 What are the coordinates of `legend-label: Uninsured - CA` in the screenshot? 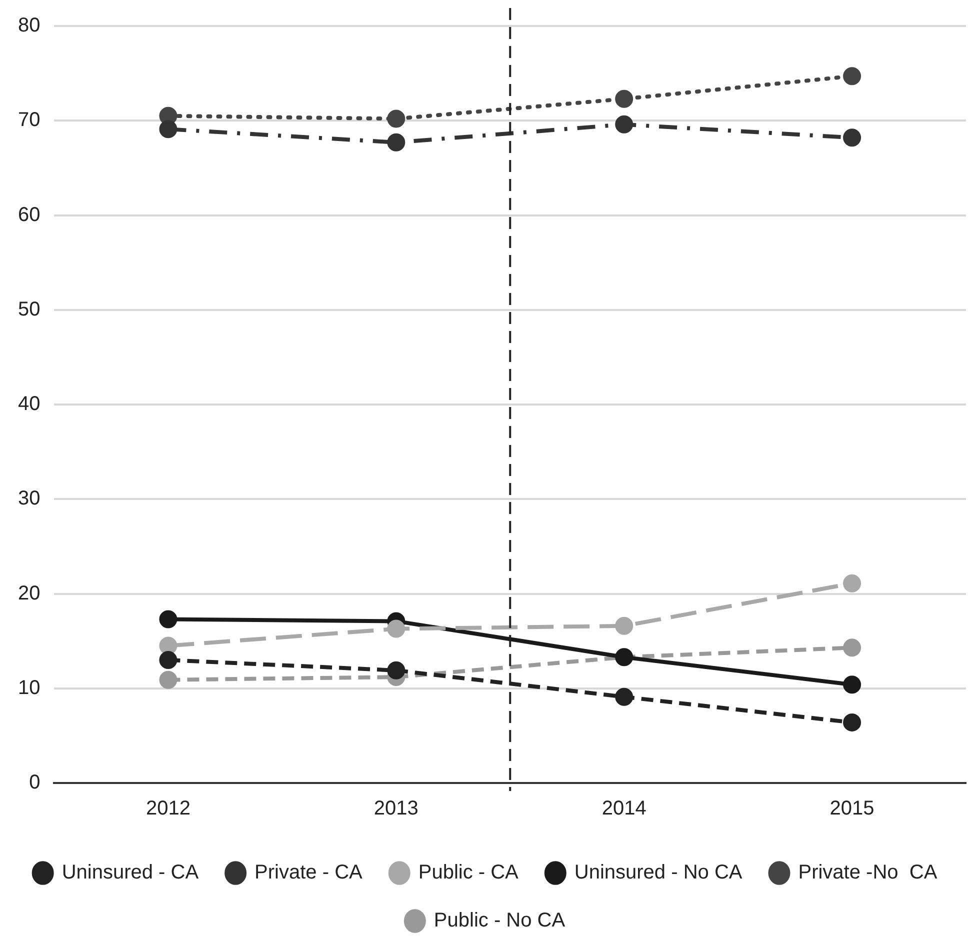 It's located at (131, 873).